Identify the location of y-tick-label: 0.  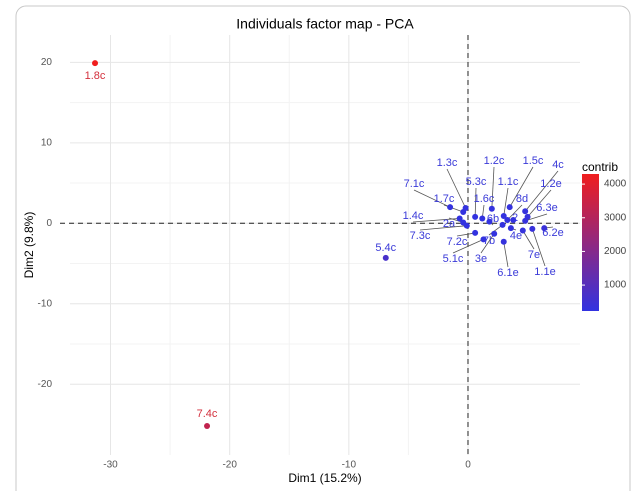
(49, 223).